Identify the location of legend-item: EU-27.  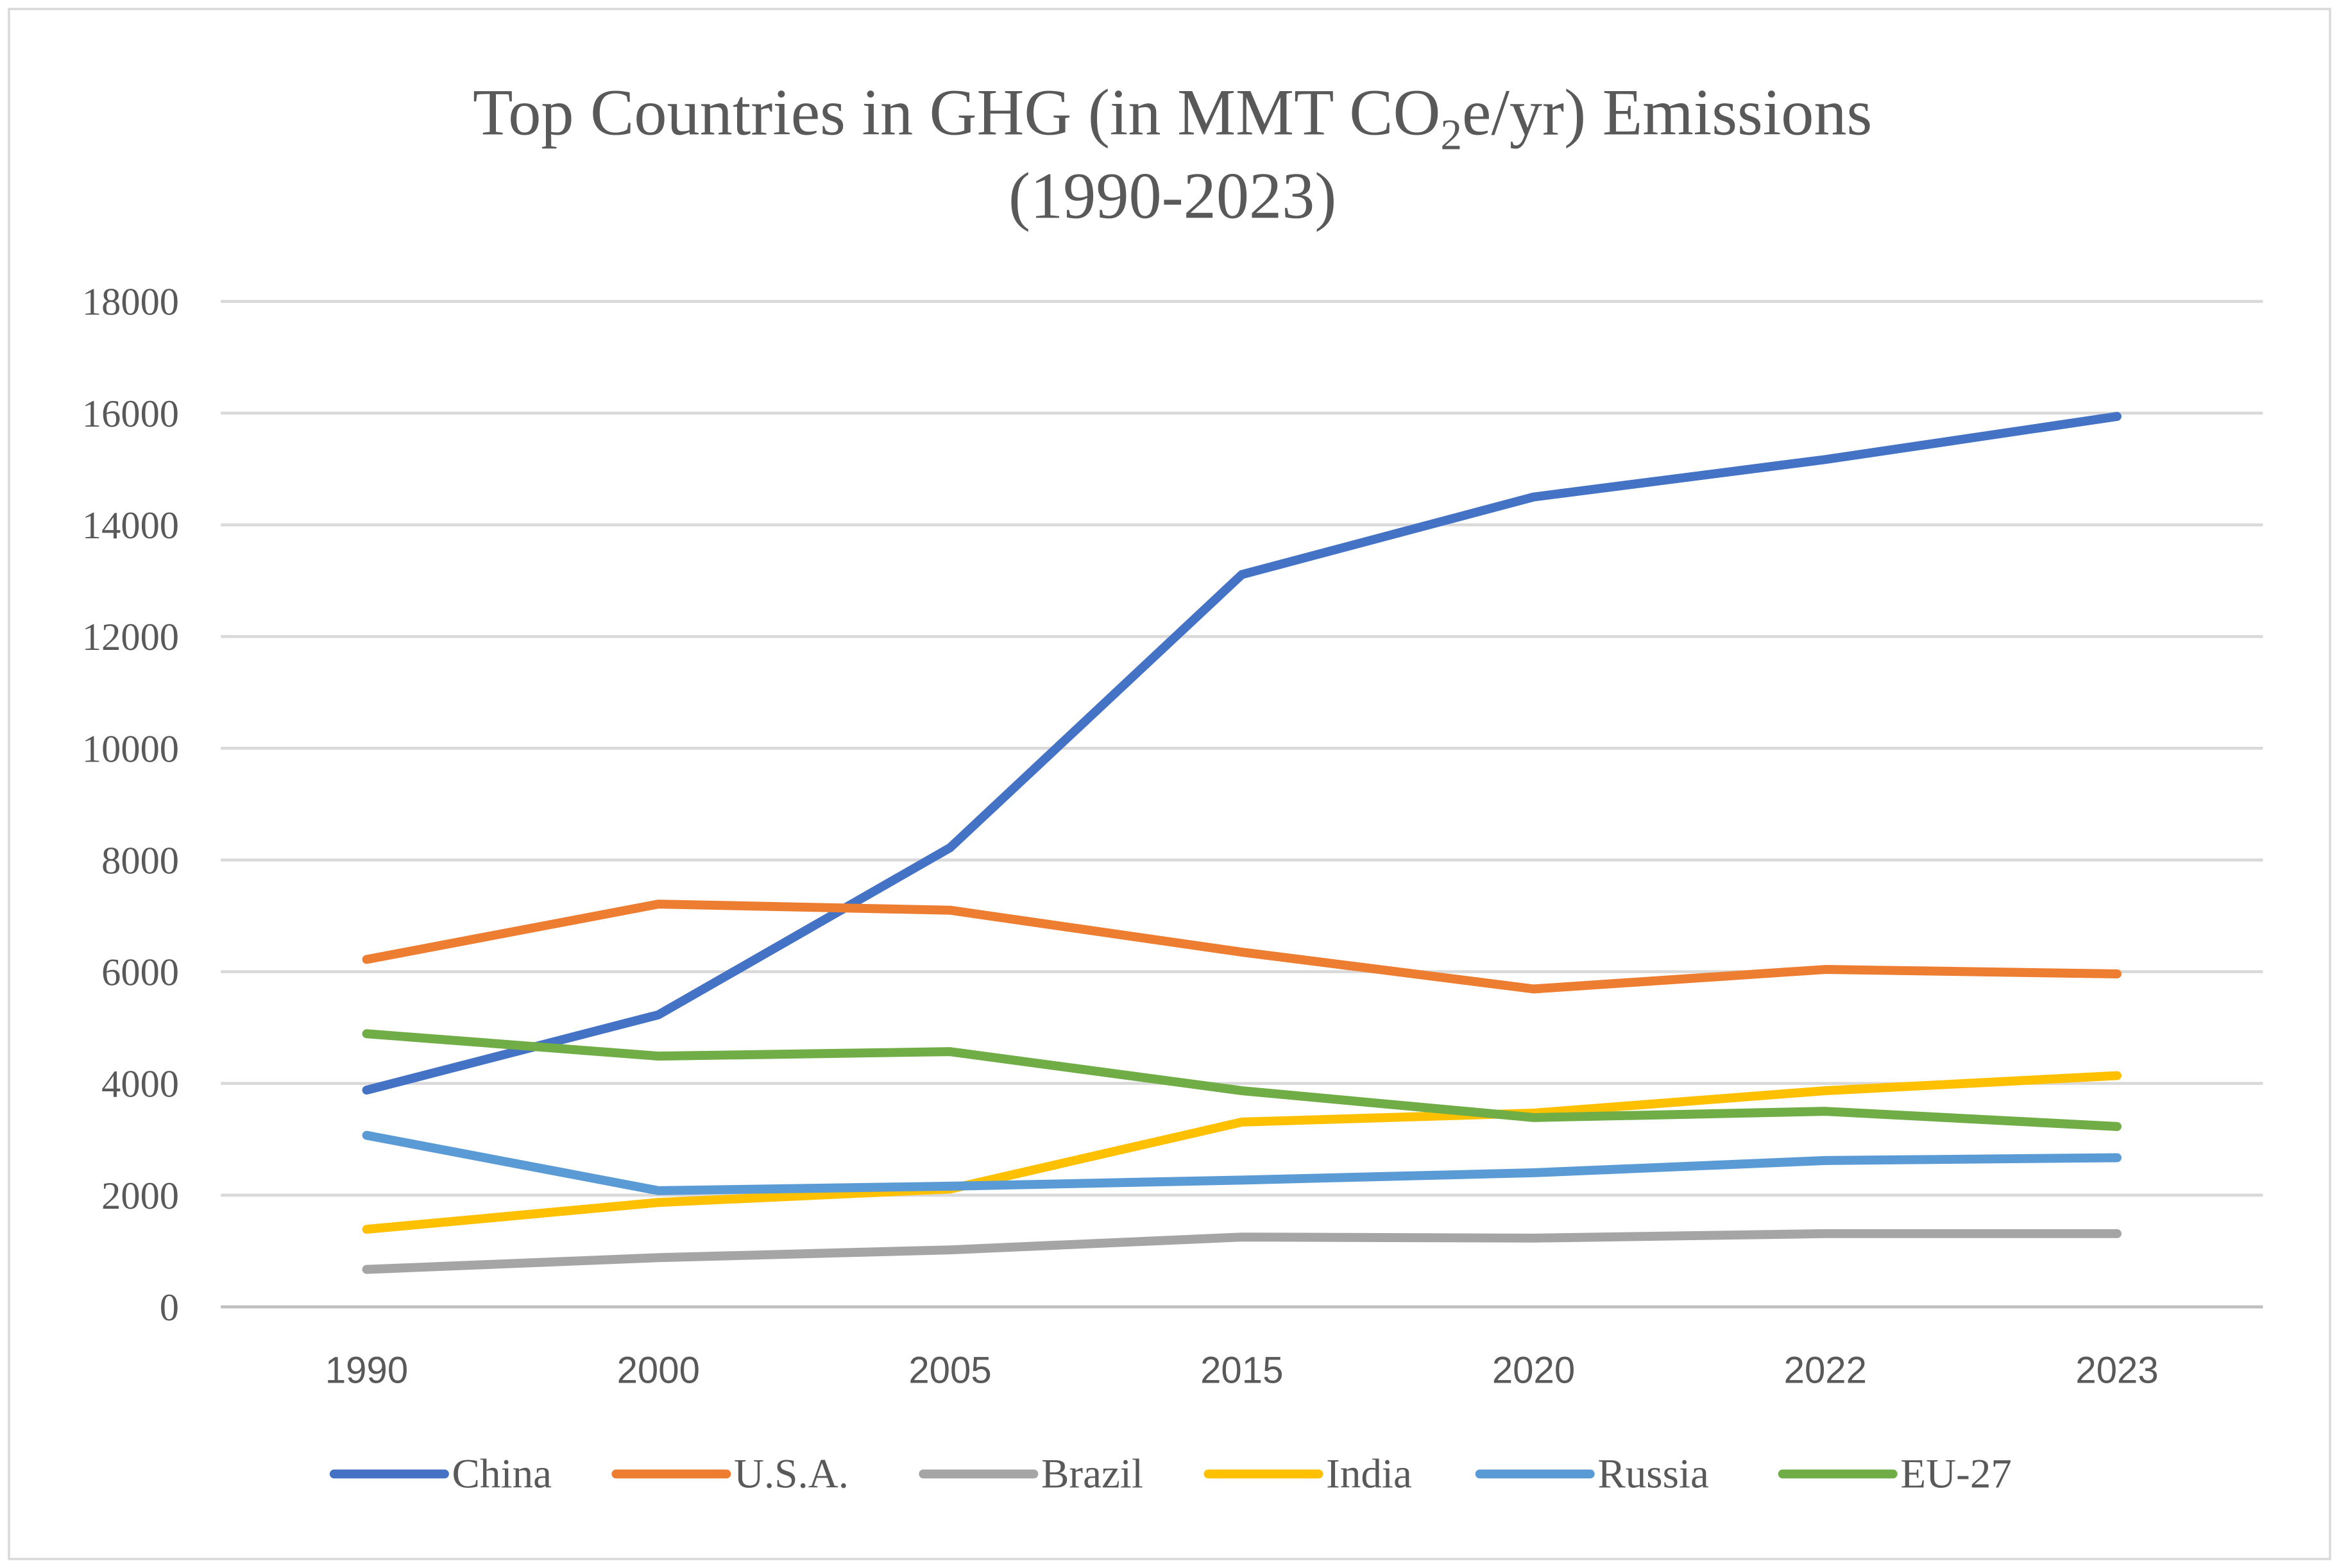
(1895, 1474).